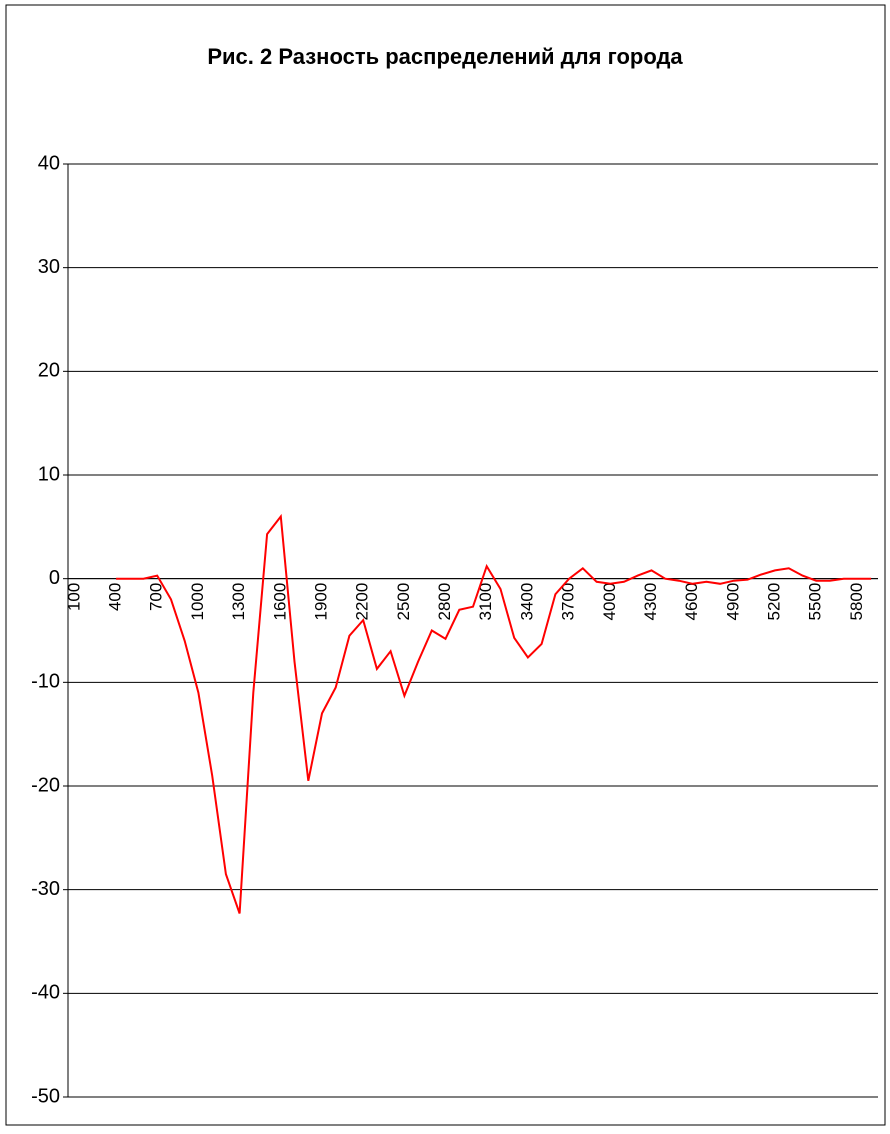  What do you see at coordinates (774, 602) in the screenshot?
I see `x-tick-label: 5200` at bounding box center [774, 602].